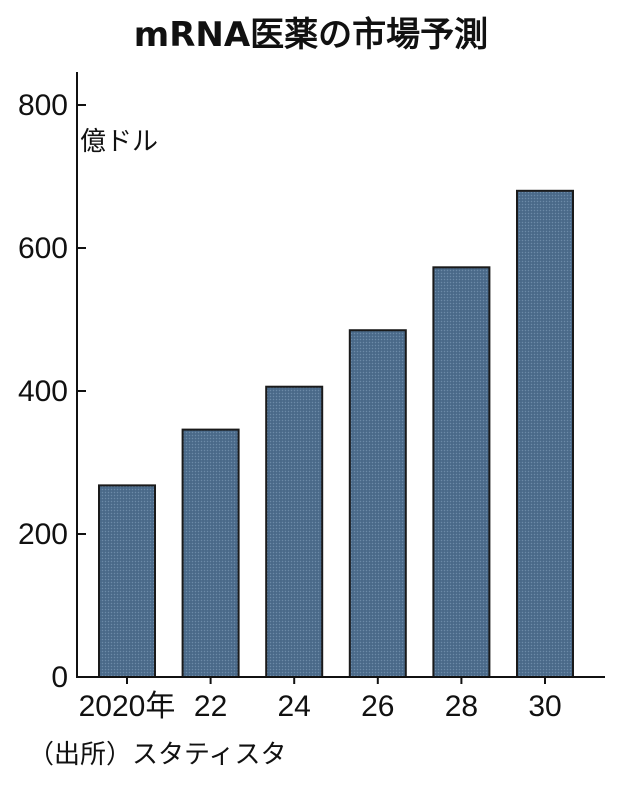 The image size is (622, 787). Describe the element at coordinates (127, 706) in the screenshot. I see `x-tick-label: 2020年` at that location.